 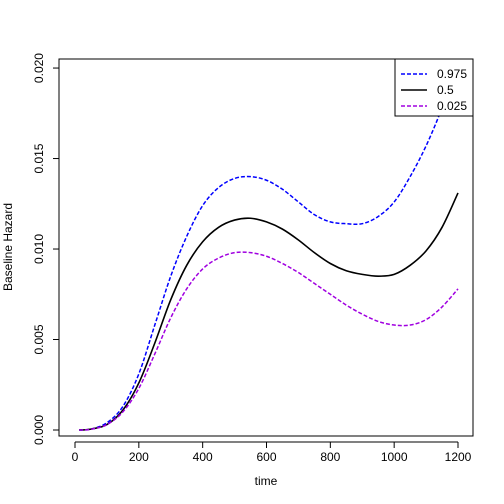 What do you see at coordinates (330, 457) in the screenshot?
I see `x-tick-label: 800` at bounding box center [330, 457].